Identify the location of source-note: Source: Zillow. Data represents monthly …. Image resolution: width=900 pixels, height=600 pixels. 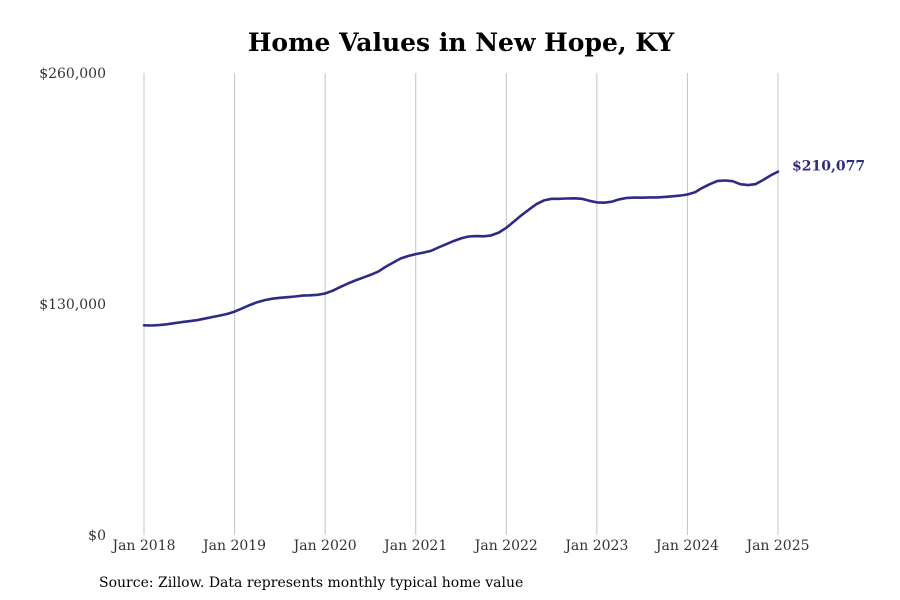
(311, 583).